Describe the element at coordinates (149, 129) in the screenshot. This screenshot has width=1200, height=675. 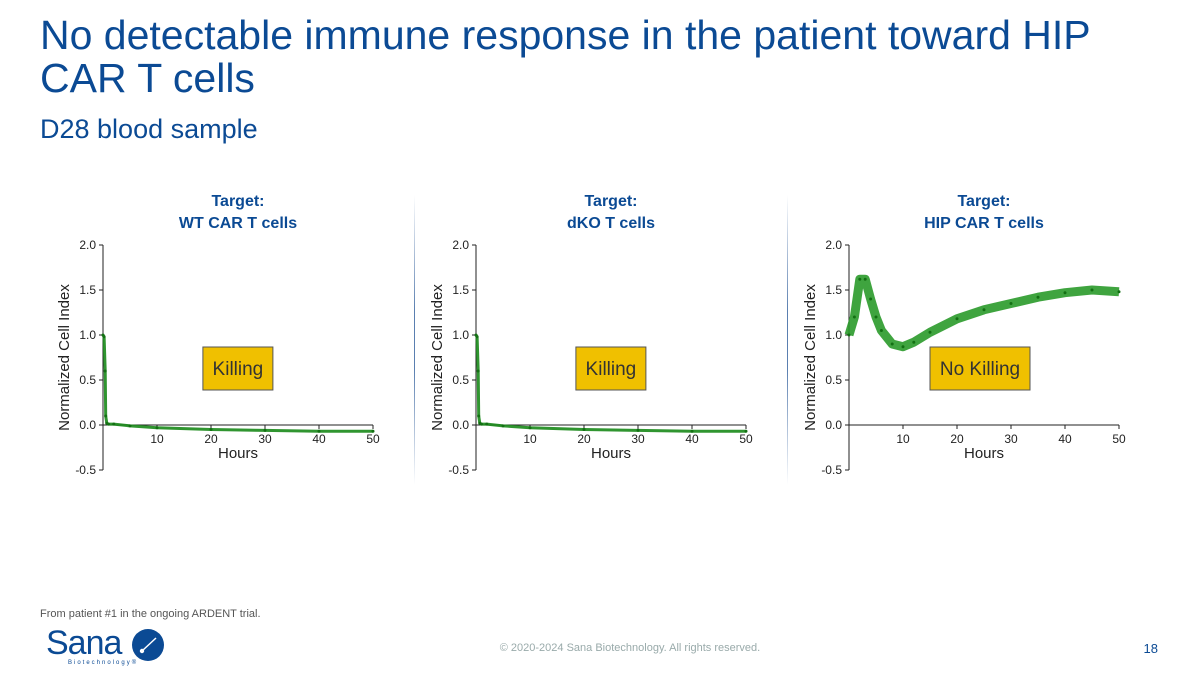
I see `page-subtitle: D28 blood sample` at that location.